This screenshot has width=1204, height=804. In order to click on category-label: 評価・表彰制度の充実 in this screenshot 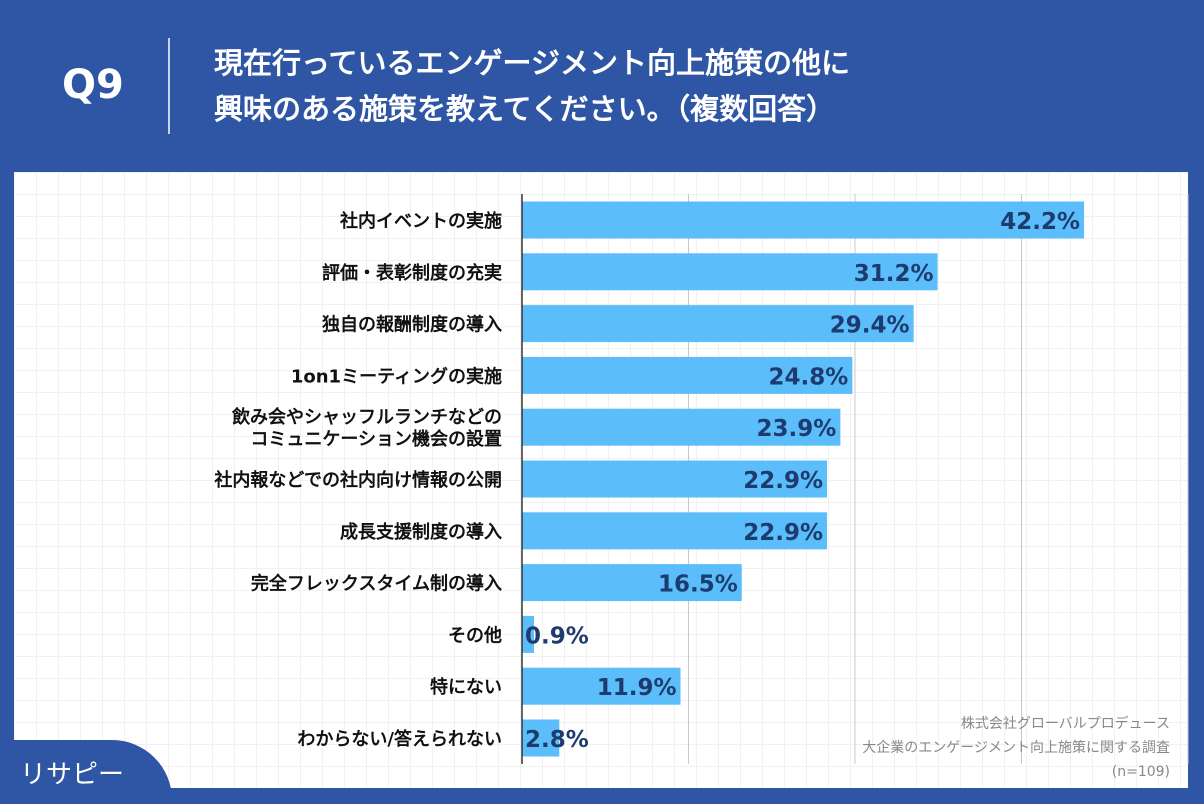, I will do `click(412, 273)`.